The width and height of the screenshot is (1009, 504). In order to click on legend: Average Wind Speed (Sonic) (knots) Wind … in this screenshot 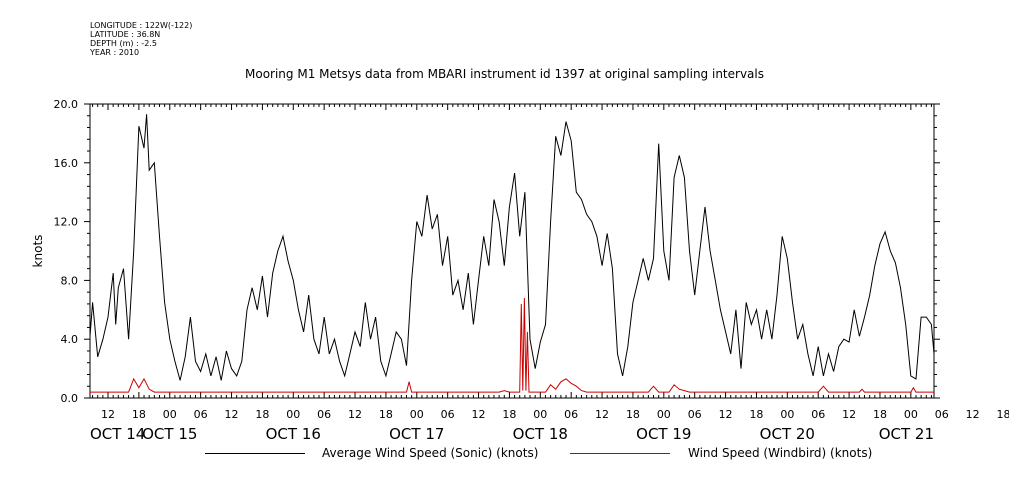, I will do `click(504, 456)`.